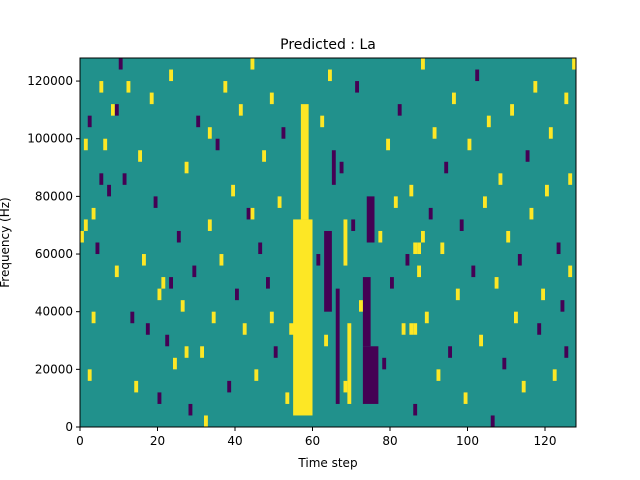 Image resolution: width=640 pixels, height=480 pixels. What do you see at coordinates (328, 45) in the screenshot?
I see `chart-title: Predicted : La` at bounding box center [328, 45].